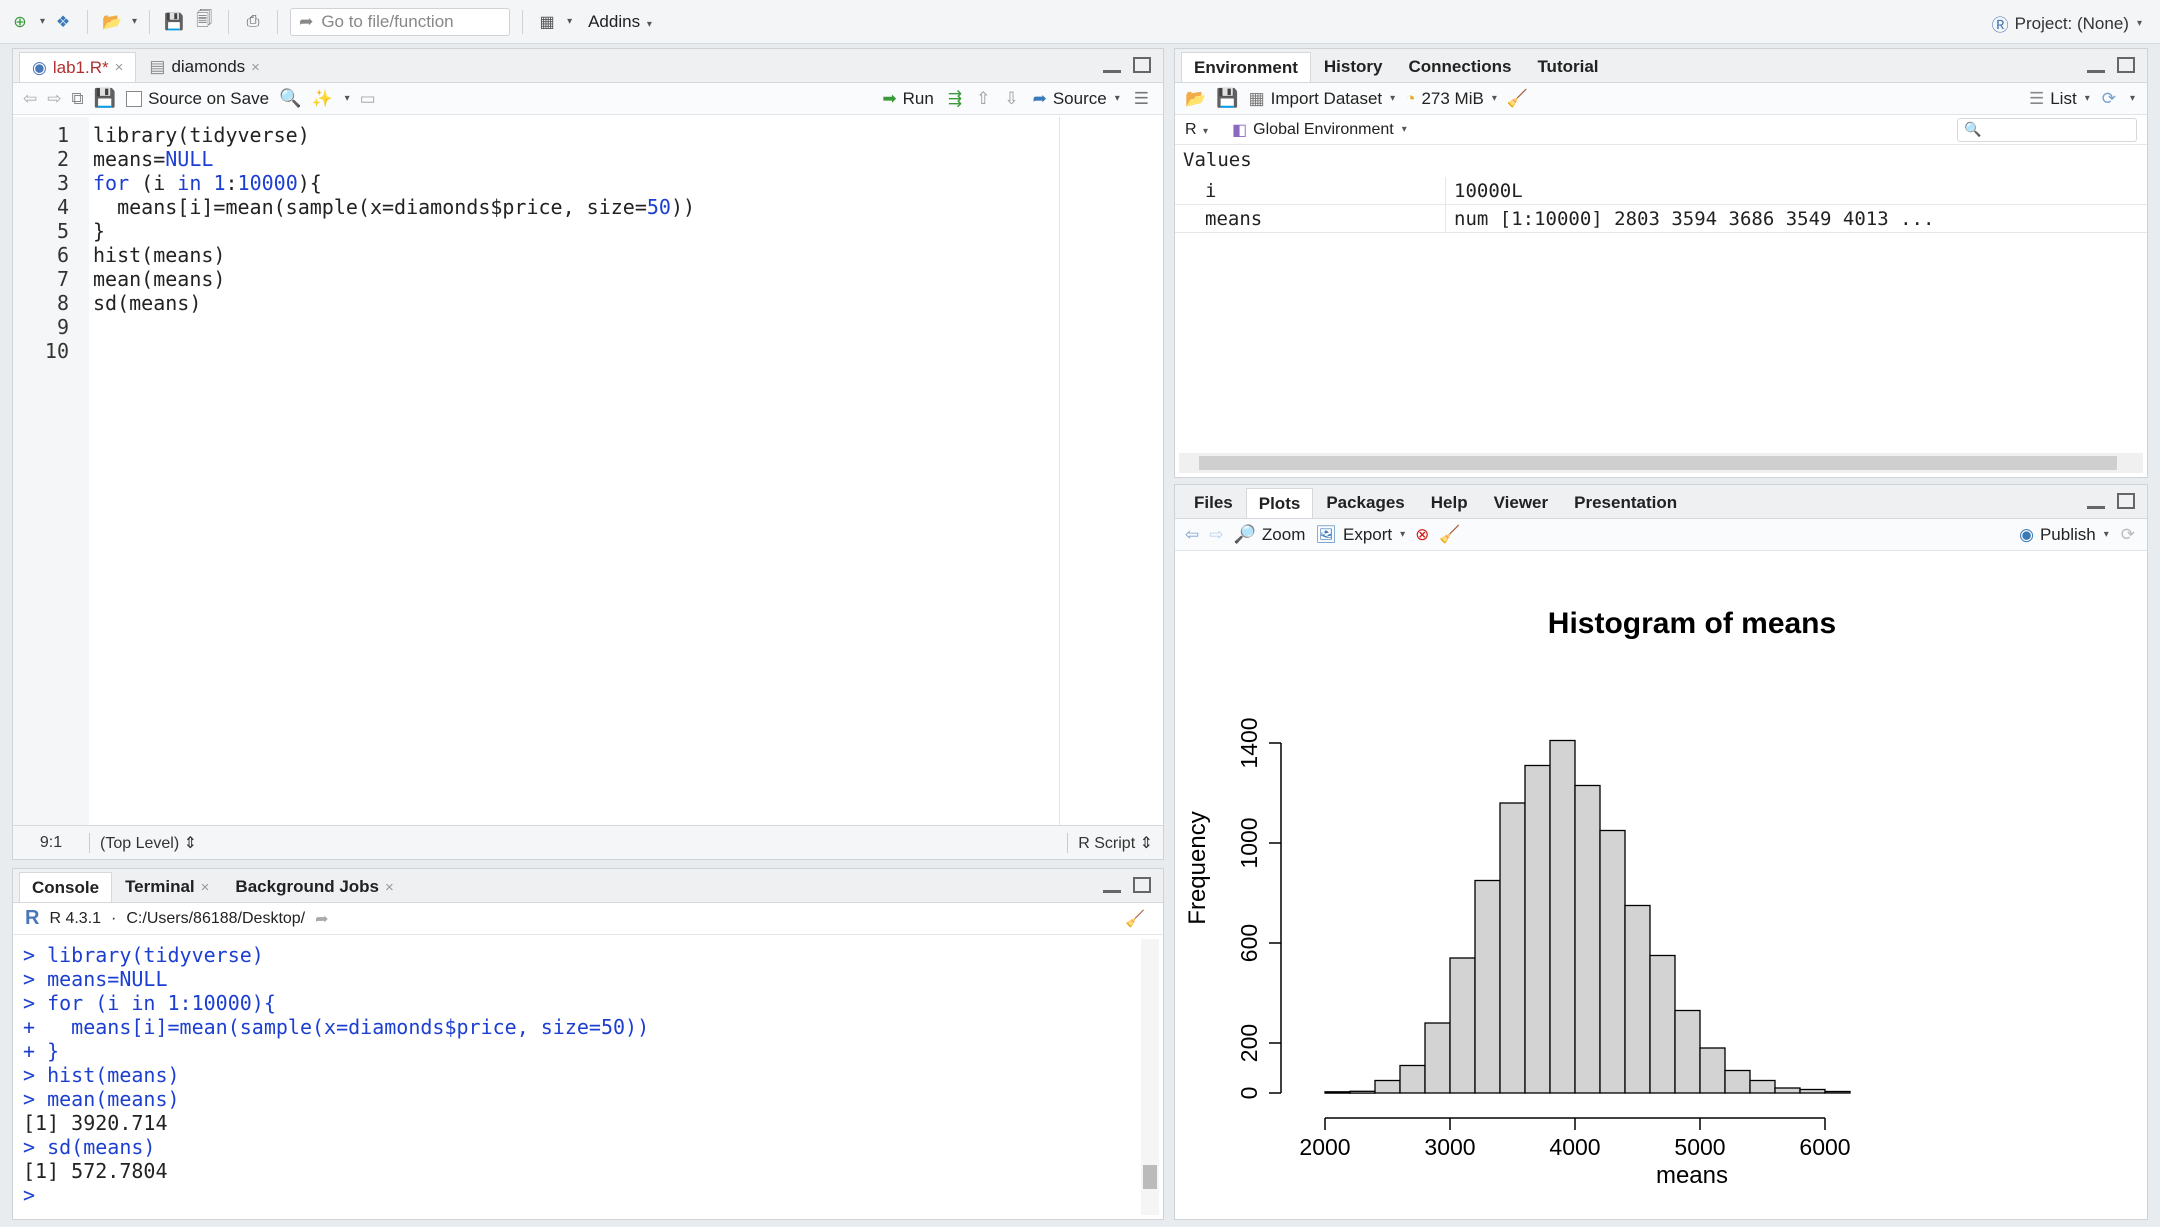  I want to click on tab-presentation: Presentation, so click(1625, 503).